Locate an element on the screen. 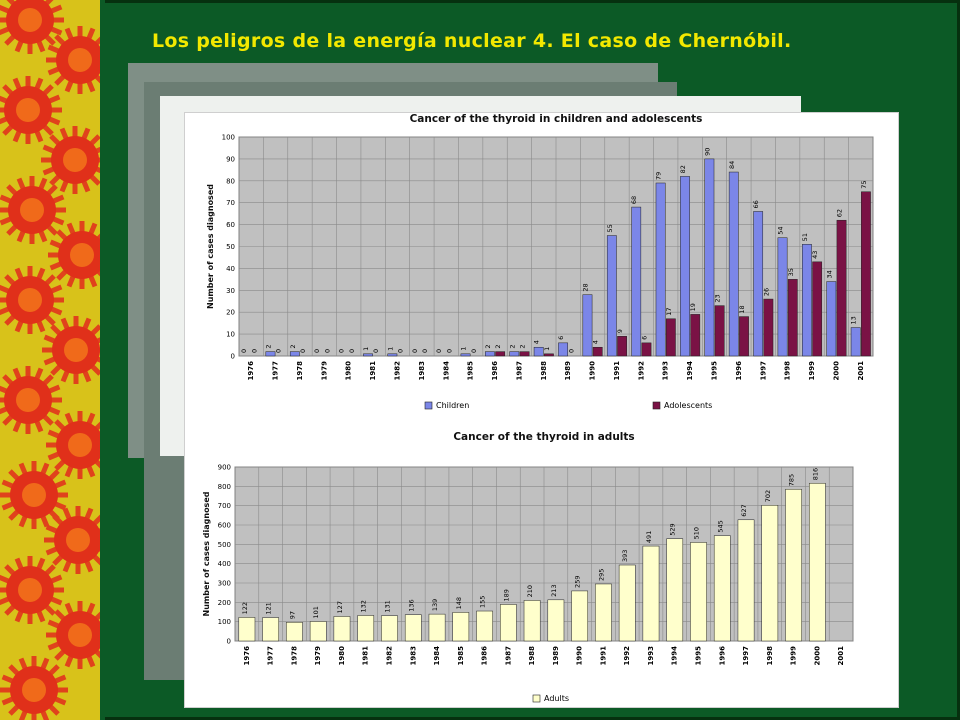 This screenshot has height=720, width=960. x-tick-label: 1987 is located at coordinates (508, 656).